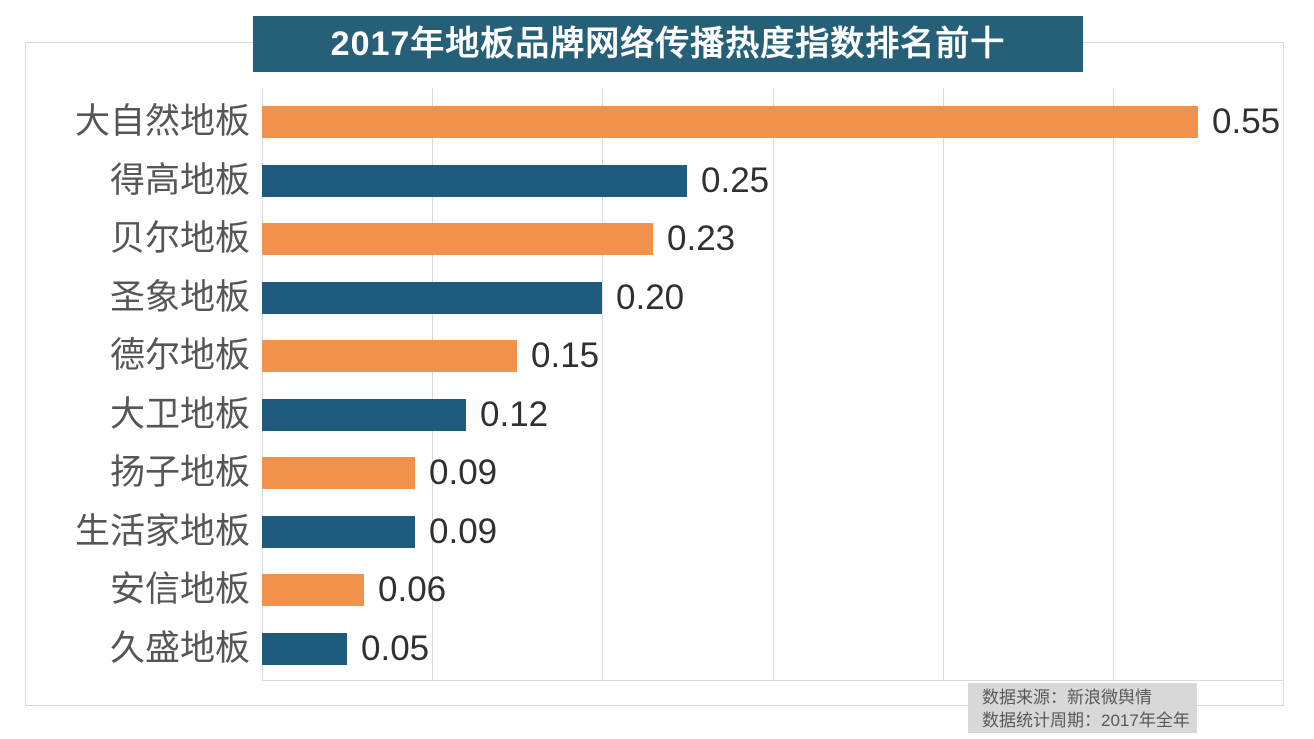 This screenshot has width=1314, height=739. What do you see at coordinates (514, 414) in the screenshot?
I see `value-label: 0.12` at bounding box center [514, 414].